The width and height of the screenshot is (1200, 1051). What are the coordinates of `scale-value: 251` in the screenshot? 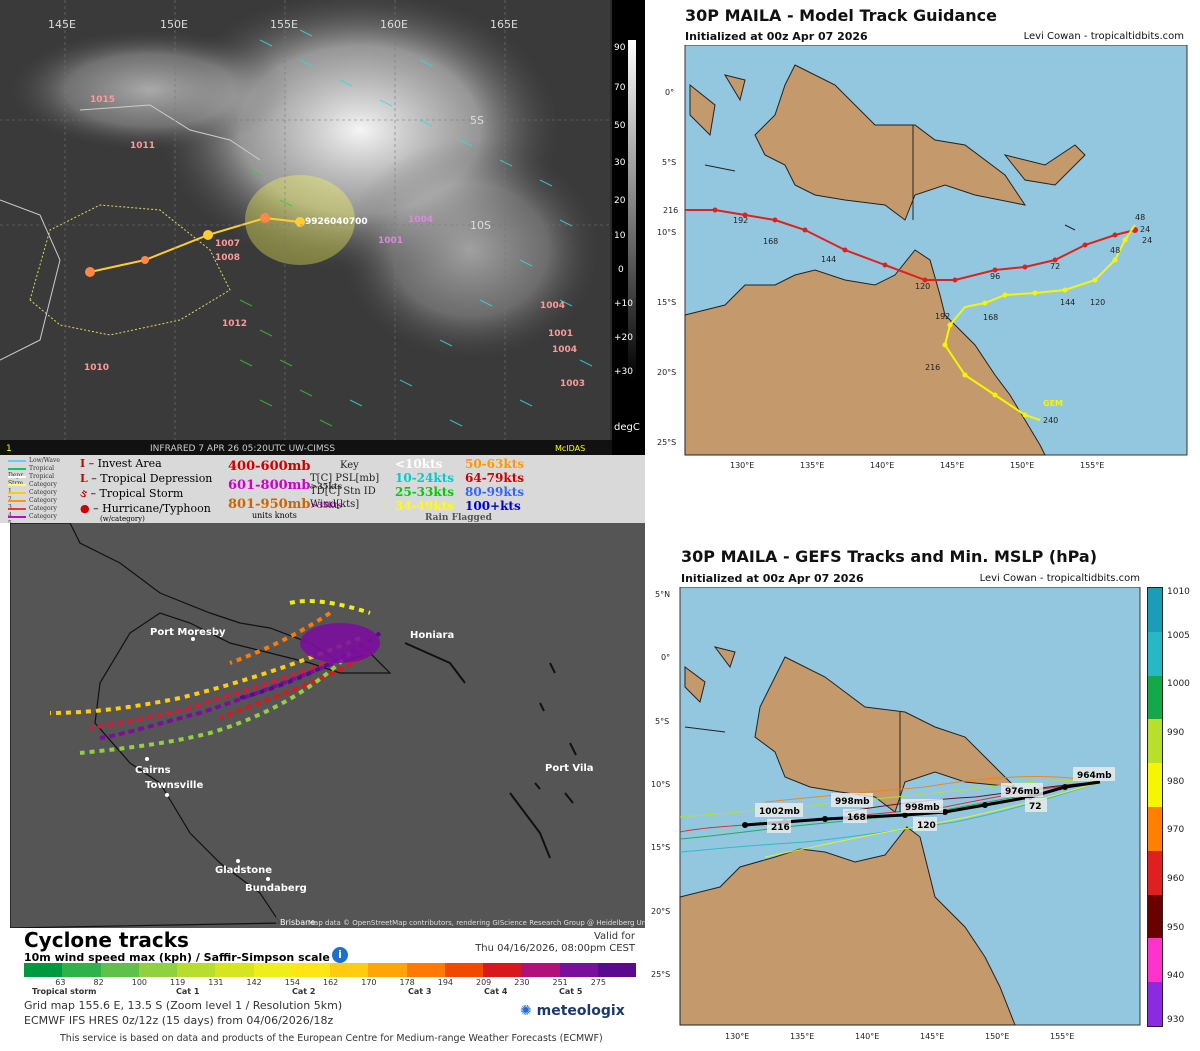 It's located at (560, 982).